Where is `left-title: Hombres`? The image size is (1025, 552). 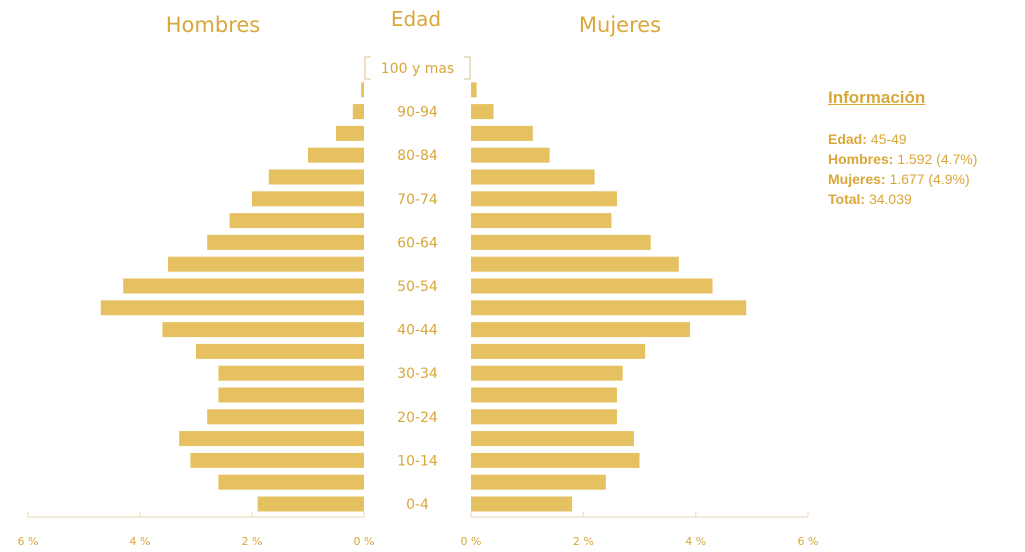
left-title: Hombres is located at coordinates (213, 25).